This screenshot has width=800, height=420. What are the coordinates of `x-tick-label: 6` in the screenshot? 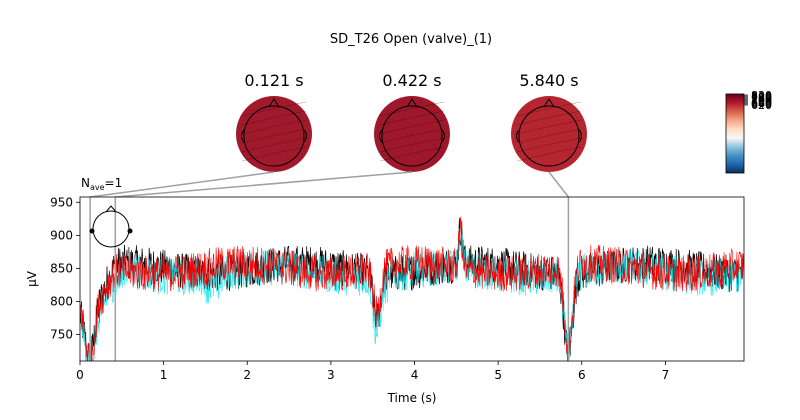 It's located at (582, 375).